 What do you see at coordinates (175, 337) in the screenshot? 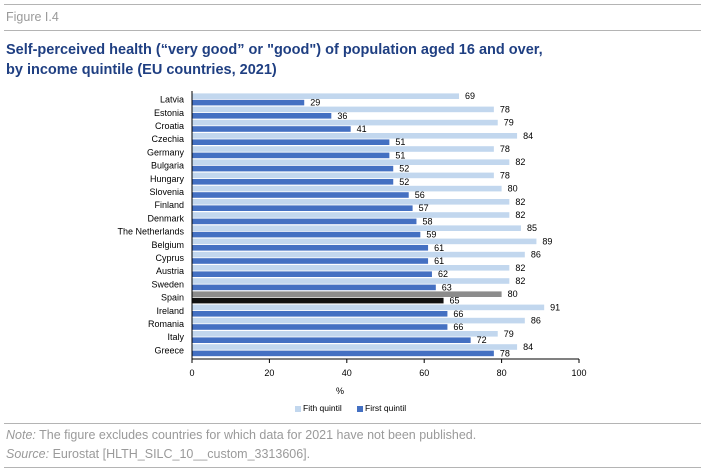
I see `category-label-italy: Italy` at bounding box center [175, 337].